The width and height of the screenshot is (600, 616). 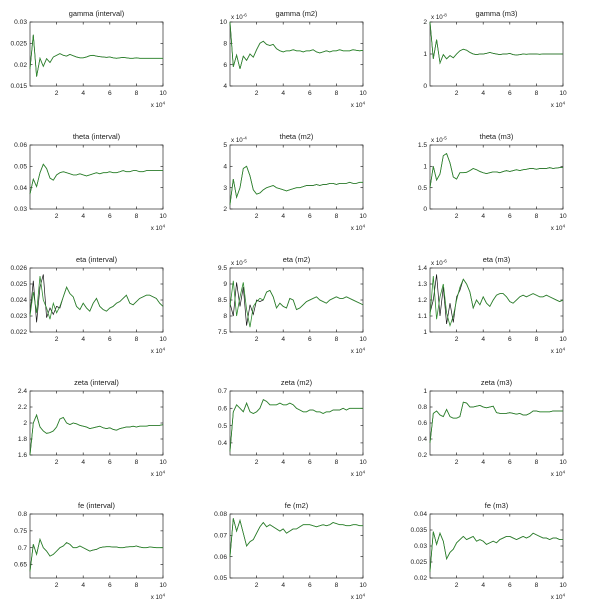 I want to click on subplot-title: fe (m3), so click(x=496, y=505).